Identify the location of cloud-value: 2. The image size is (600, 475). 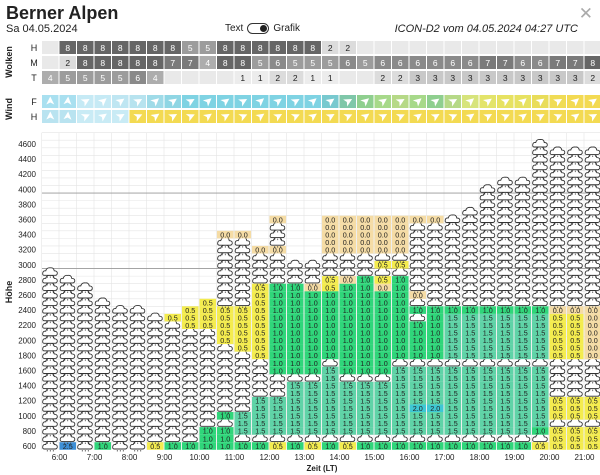
(400, 78).